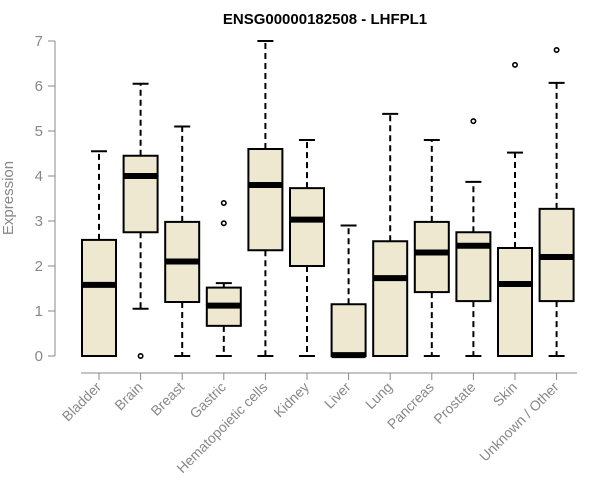 Image resolution: width=600 pixels, height=500 pixels. What do you see at coordinates (39, 266) in the screenshot?
I see `y-tick-label: 2` at bounding box center [39, 266].